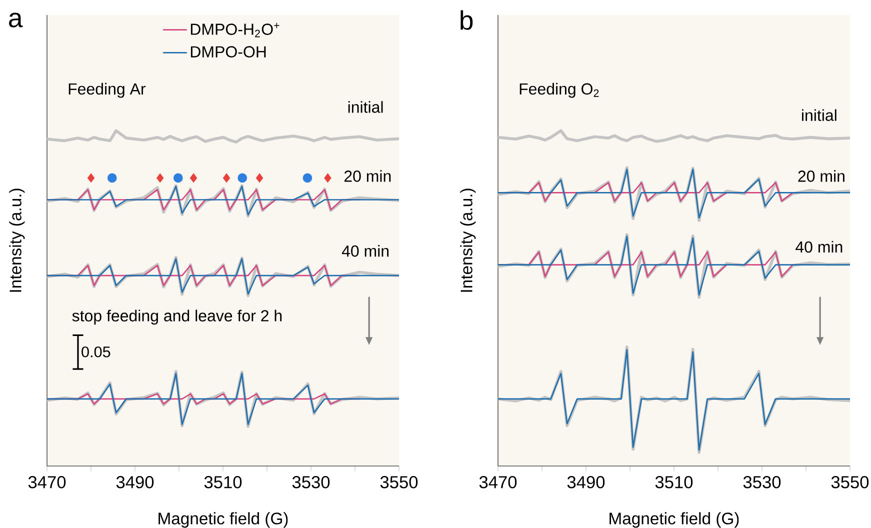  What do you see at coordinates (559, 90) in the screenshot?
I see `text: Feeding O$_{2}$` at bounding box center [559, 90].